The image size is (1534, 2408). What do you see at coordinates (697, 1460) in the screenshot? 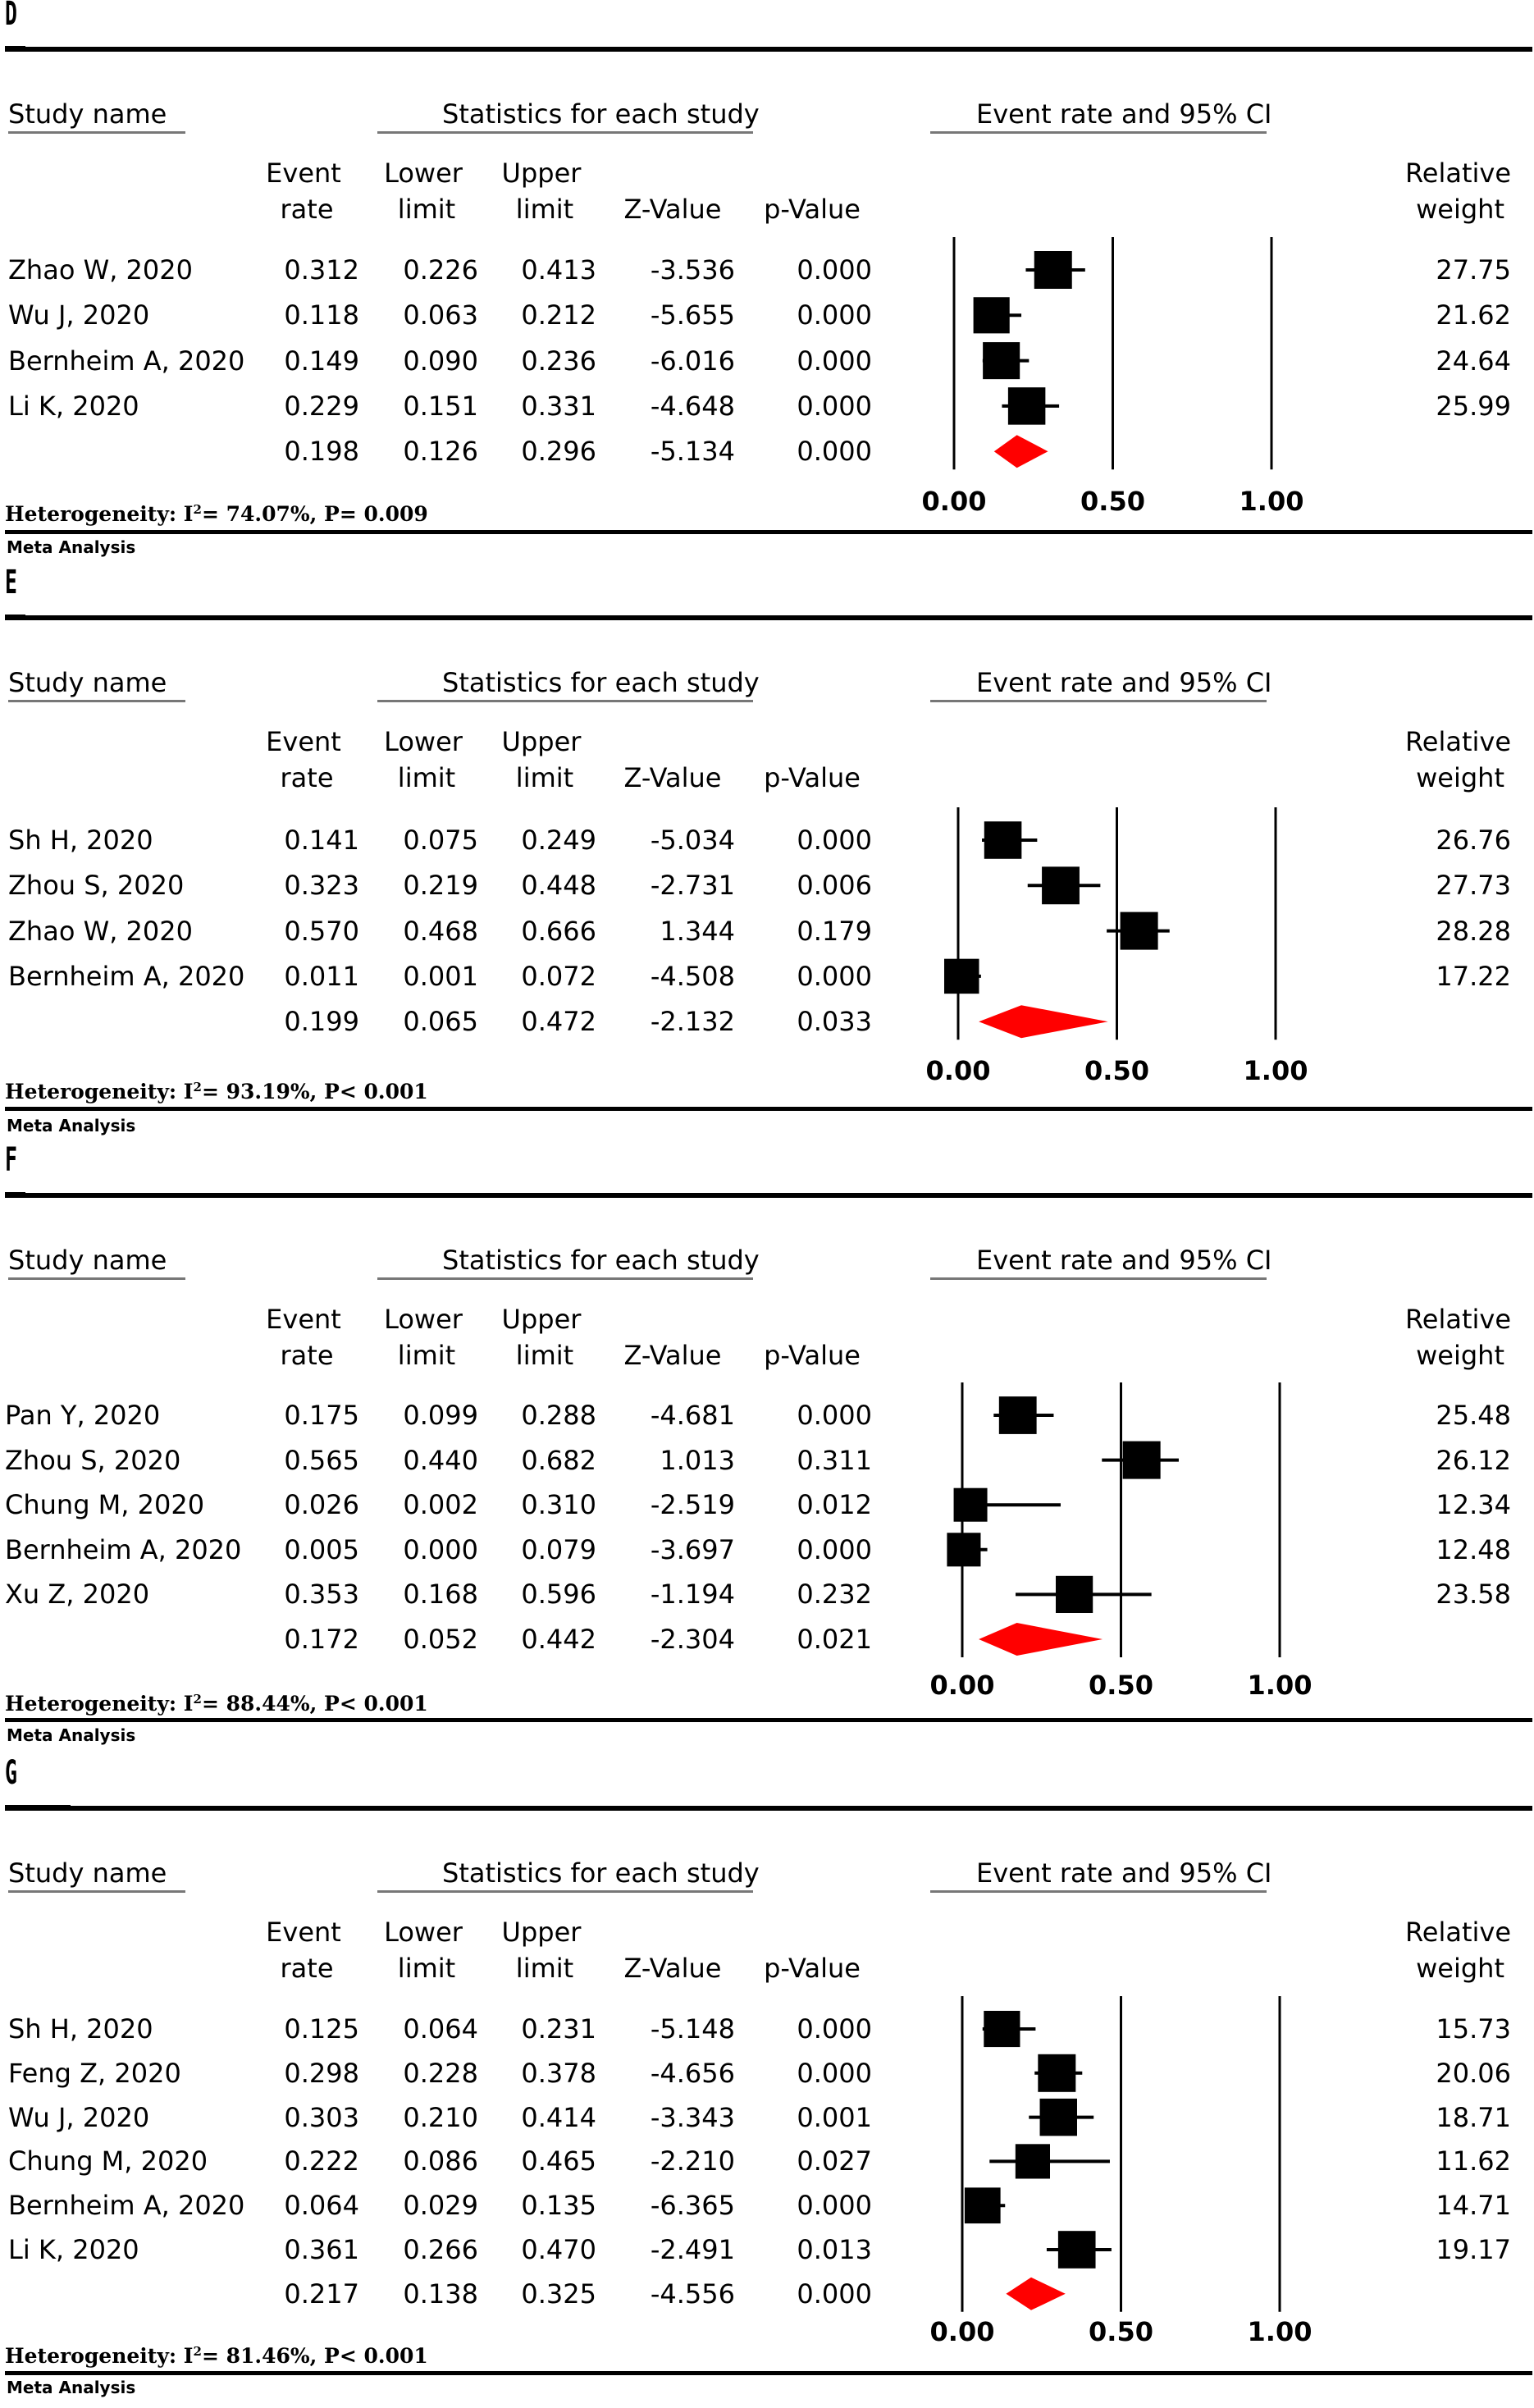
I see `z-value: 1.013` at bounding box center [697, 1460].